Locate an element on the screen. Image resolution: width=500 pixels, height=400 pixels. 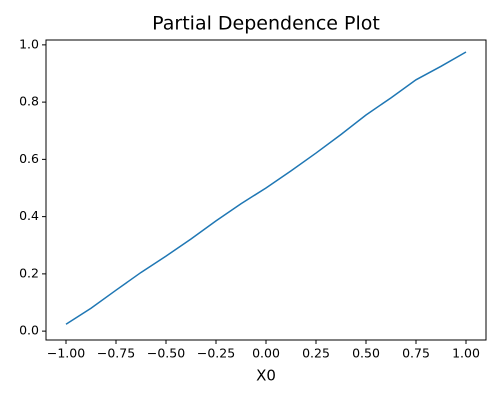
x-tick-label: −0.50 is located at coordinates (166, 353).